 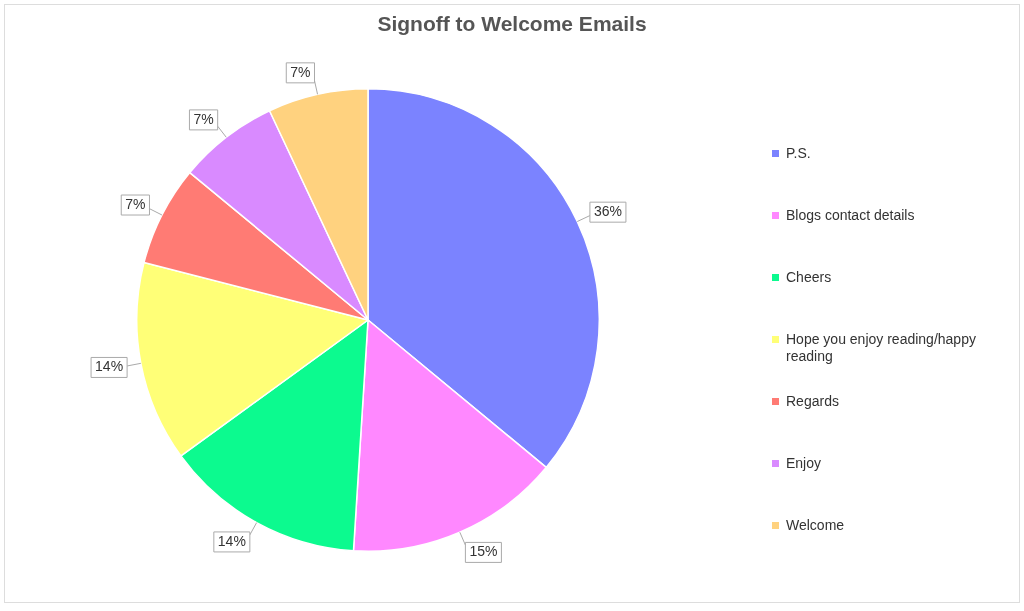 I want to click on data-label: 36%, so click(x=607, y=211).